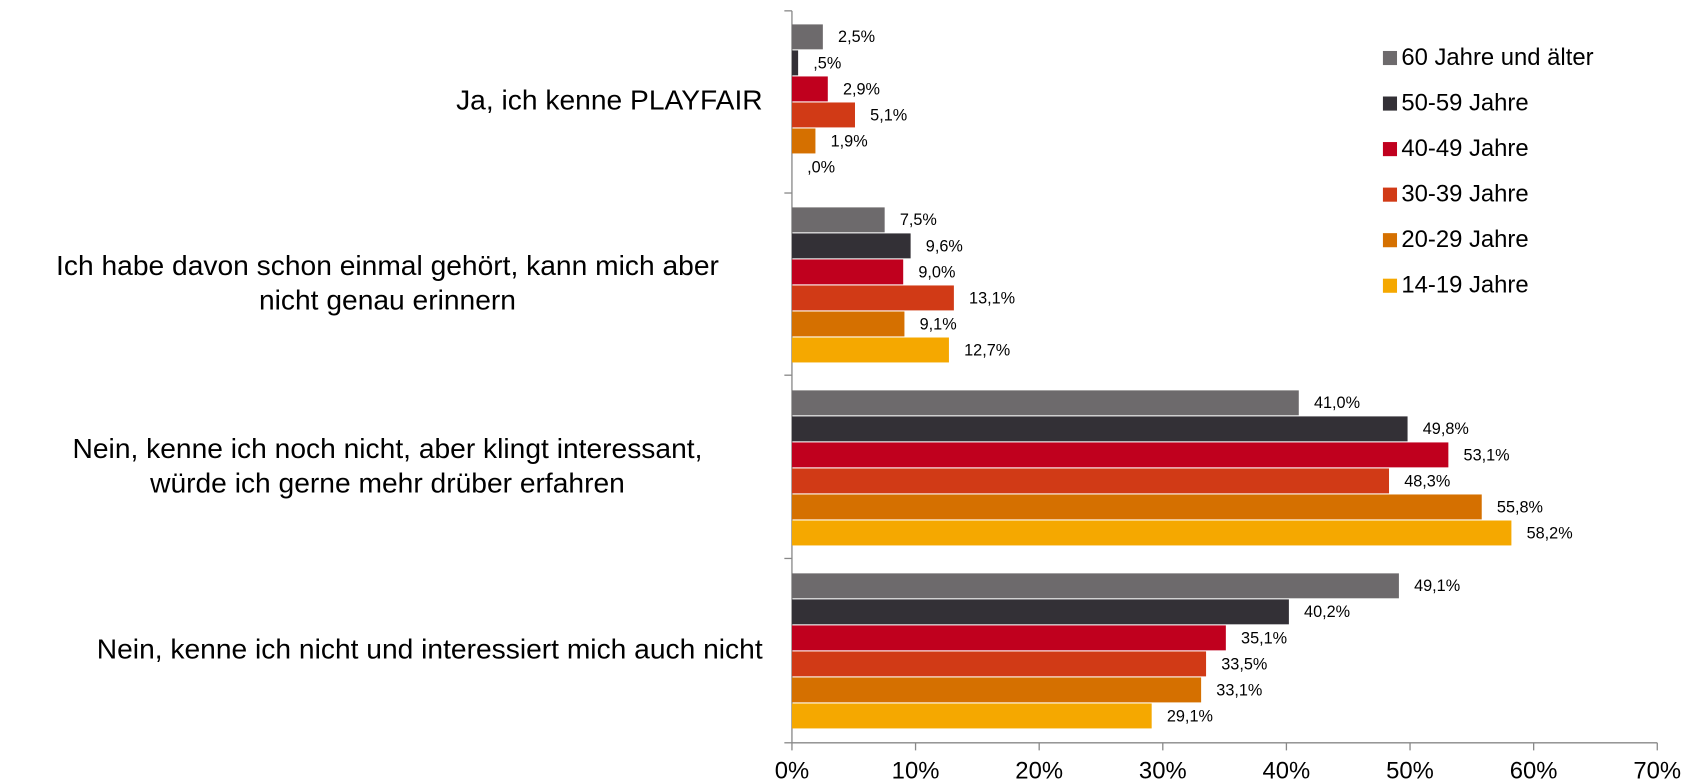 The width and height of the screenshot is (1701, 784). I want to click on value-label: 29,1%, so click(1190, 716).